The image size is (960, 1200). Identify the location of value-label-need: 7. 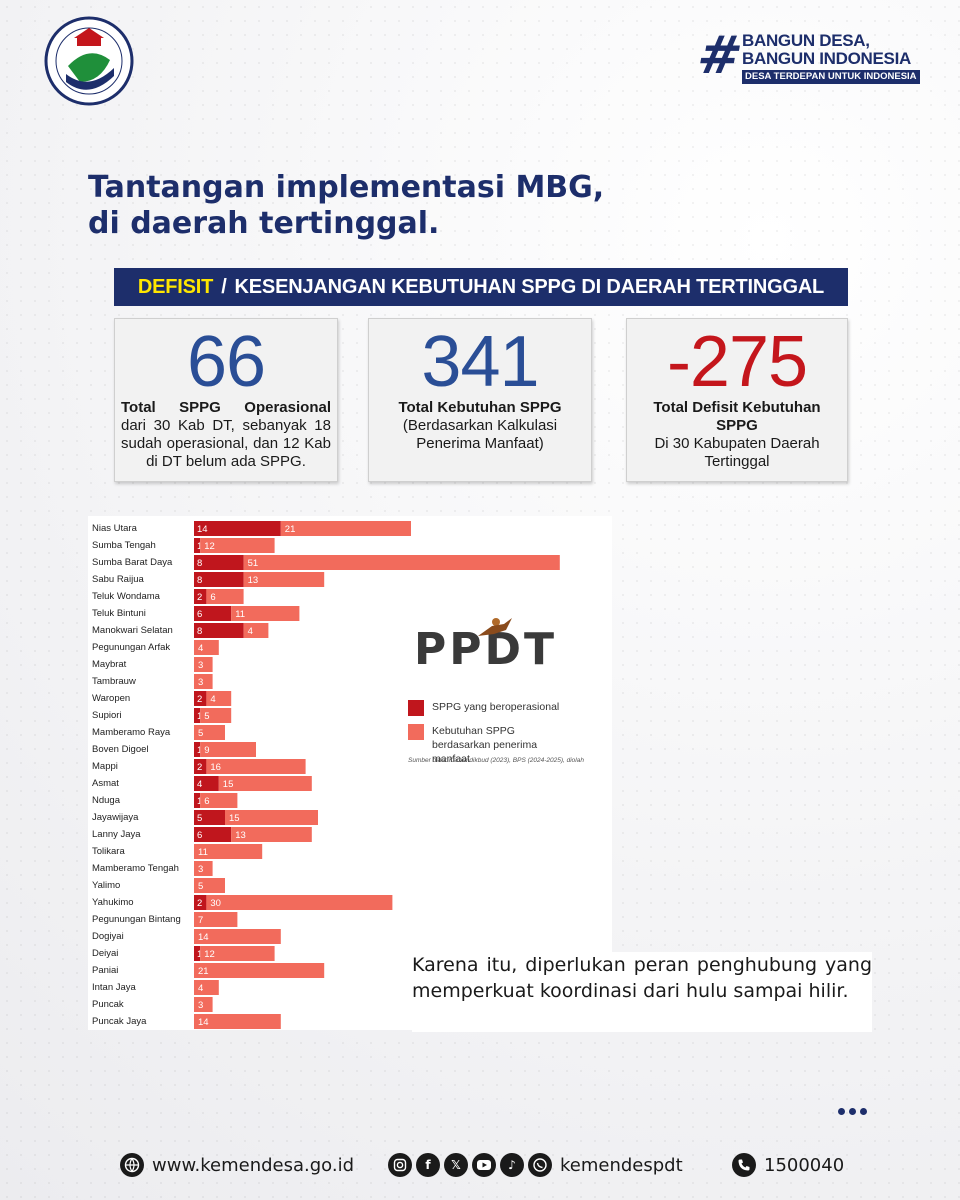
(200, 920).